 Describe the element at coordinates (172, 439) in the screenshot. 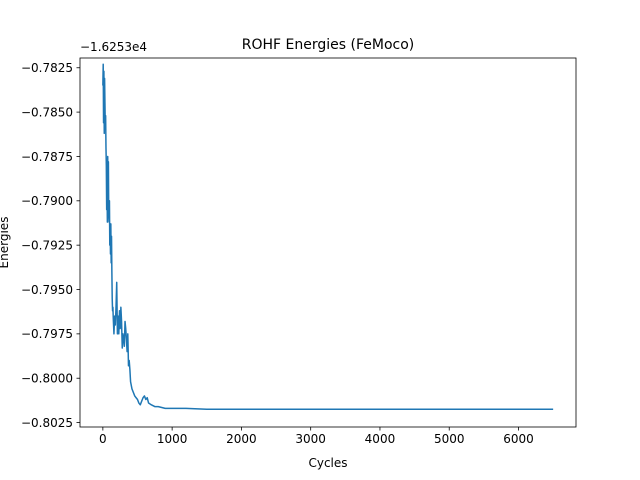

I see `x-tick-label: 1000` at that location.